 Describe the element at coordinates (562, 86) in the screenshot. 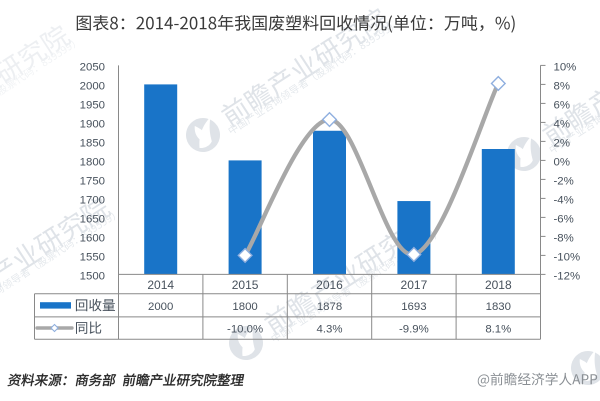

I see `svg-text: 8%` at that location.